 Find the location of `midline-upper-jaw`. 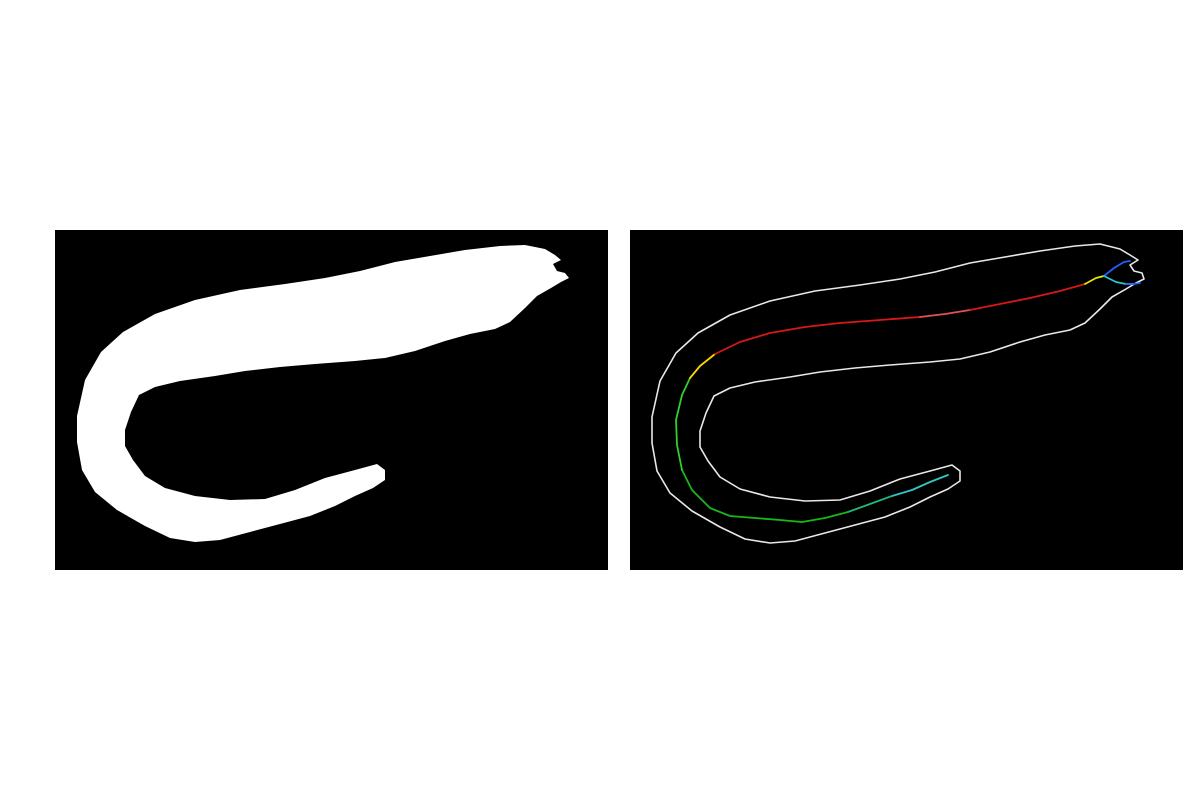

midline-upper-jaw is located at coordinates (1117, 268).